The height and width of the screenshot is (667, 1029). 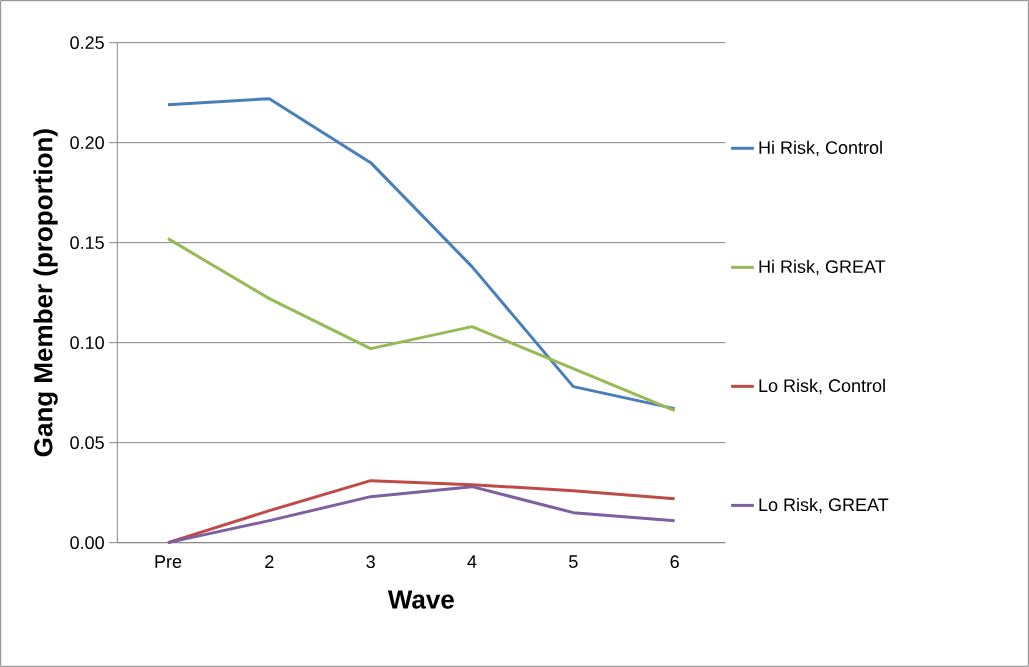 I want to click on y-tick-label: 0.10, so click(x=87, y=343).